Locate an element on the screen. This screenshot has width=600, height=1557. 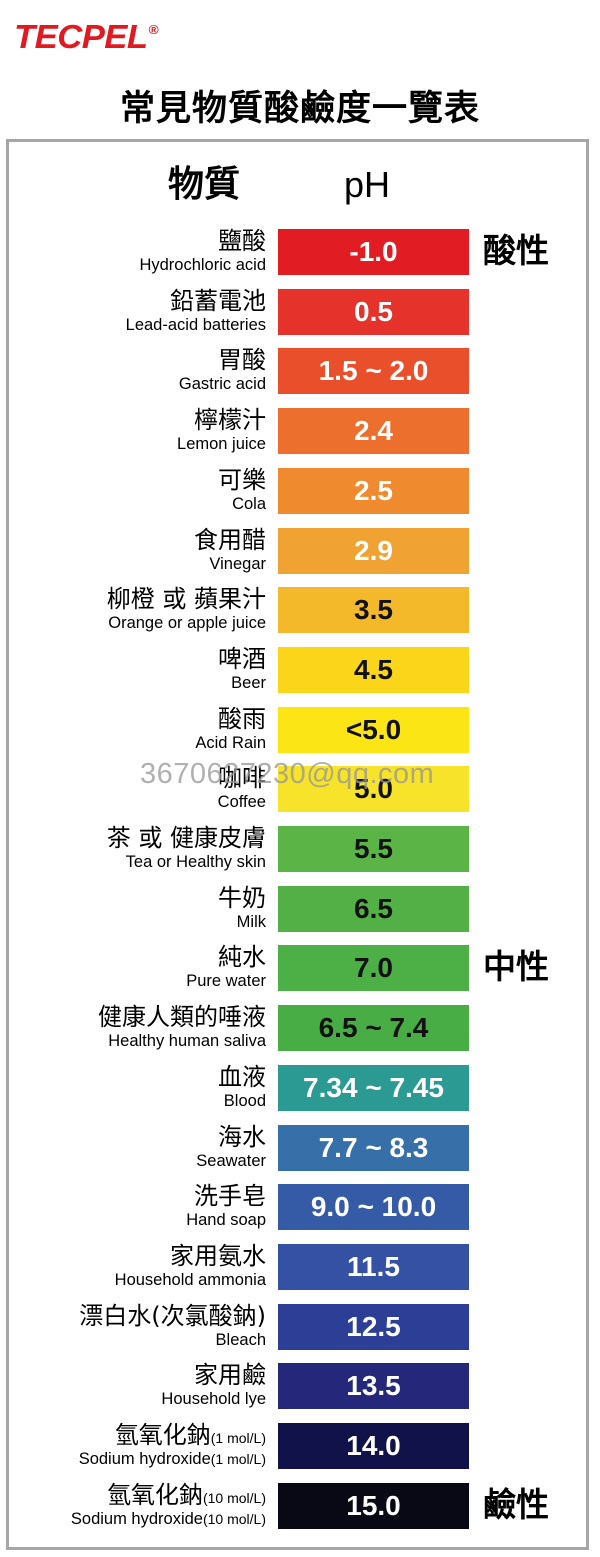
substance-name-zh: 氫氧化鈉(10 mol/L) is located at coordinates (186, 1495).